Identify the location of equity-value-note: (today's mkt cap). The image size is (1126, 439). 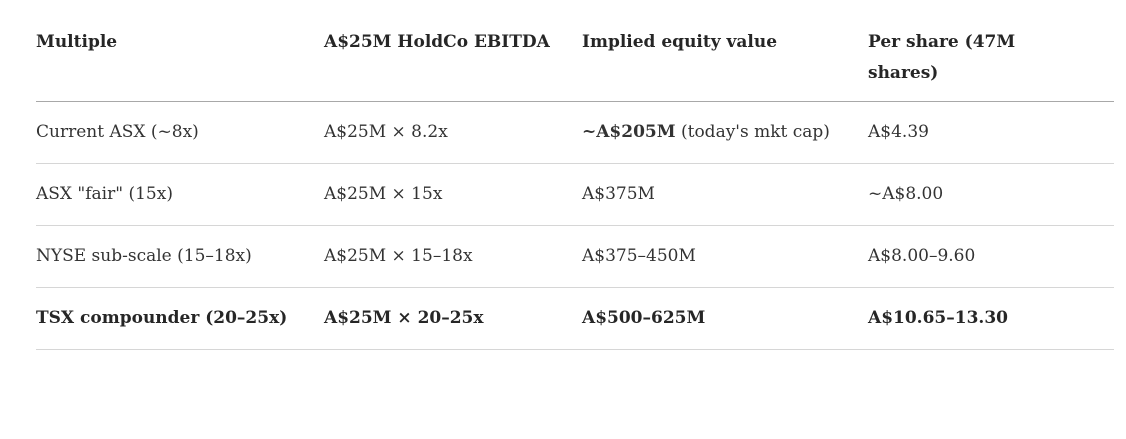
(752, 132).